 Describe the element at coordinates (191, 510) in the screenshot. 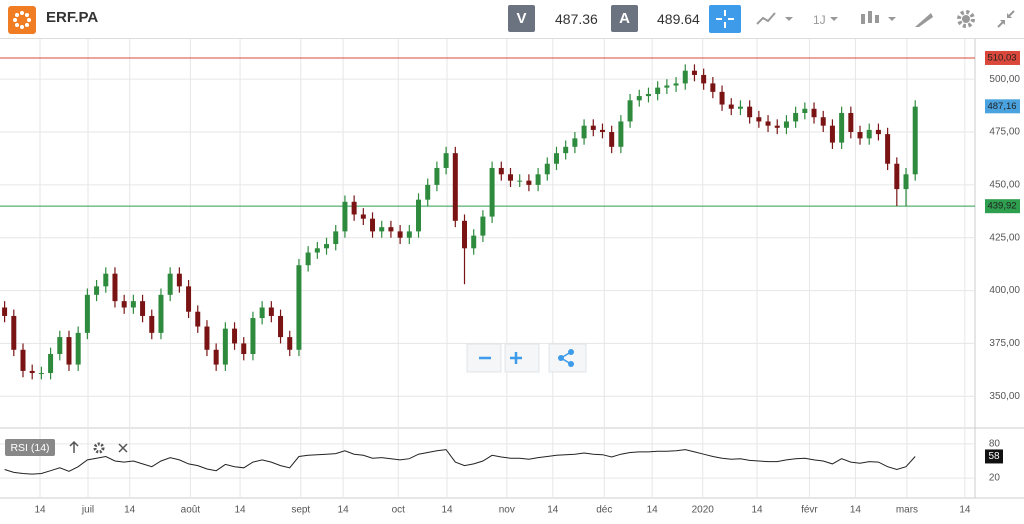

I see `x-tick-label: août` at that location.